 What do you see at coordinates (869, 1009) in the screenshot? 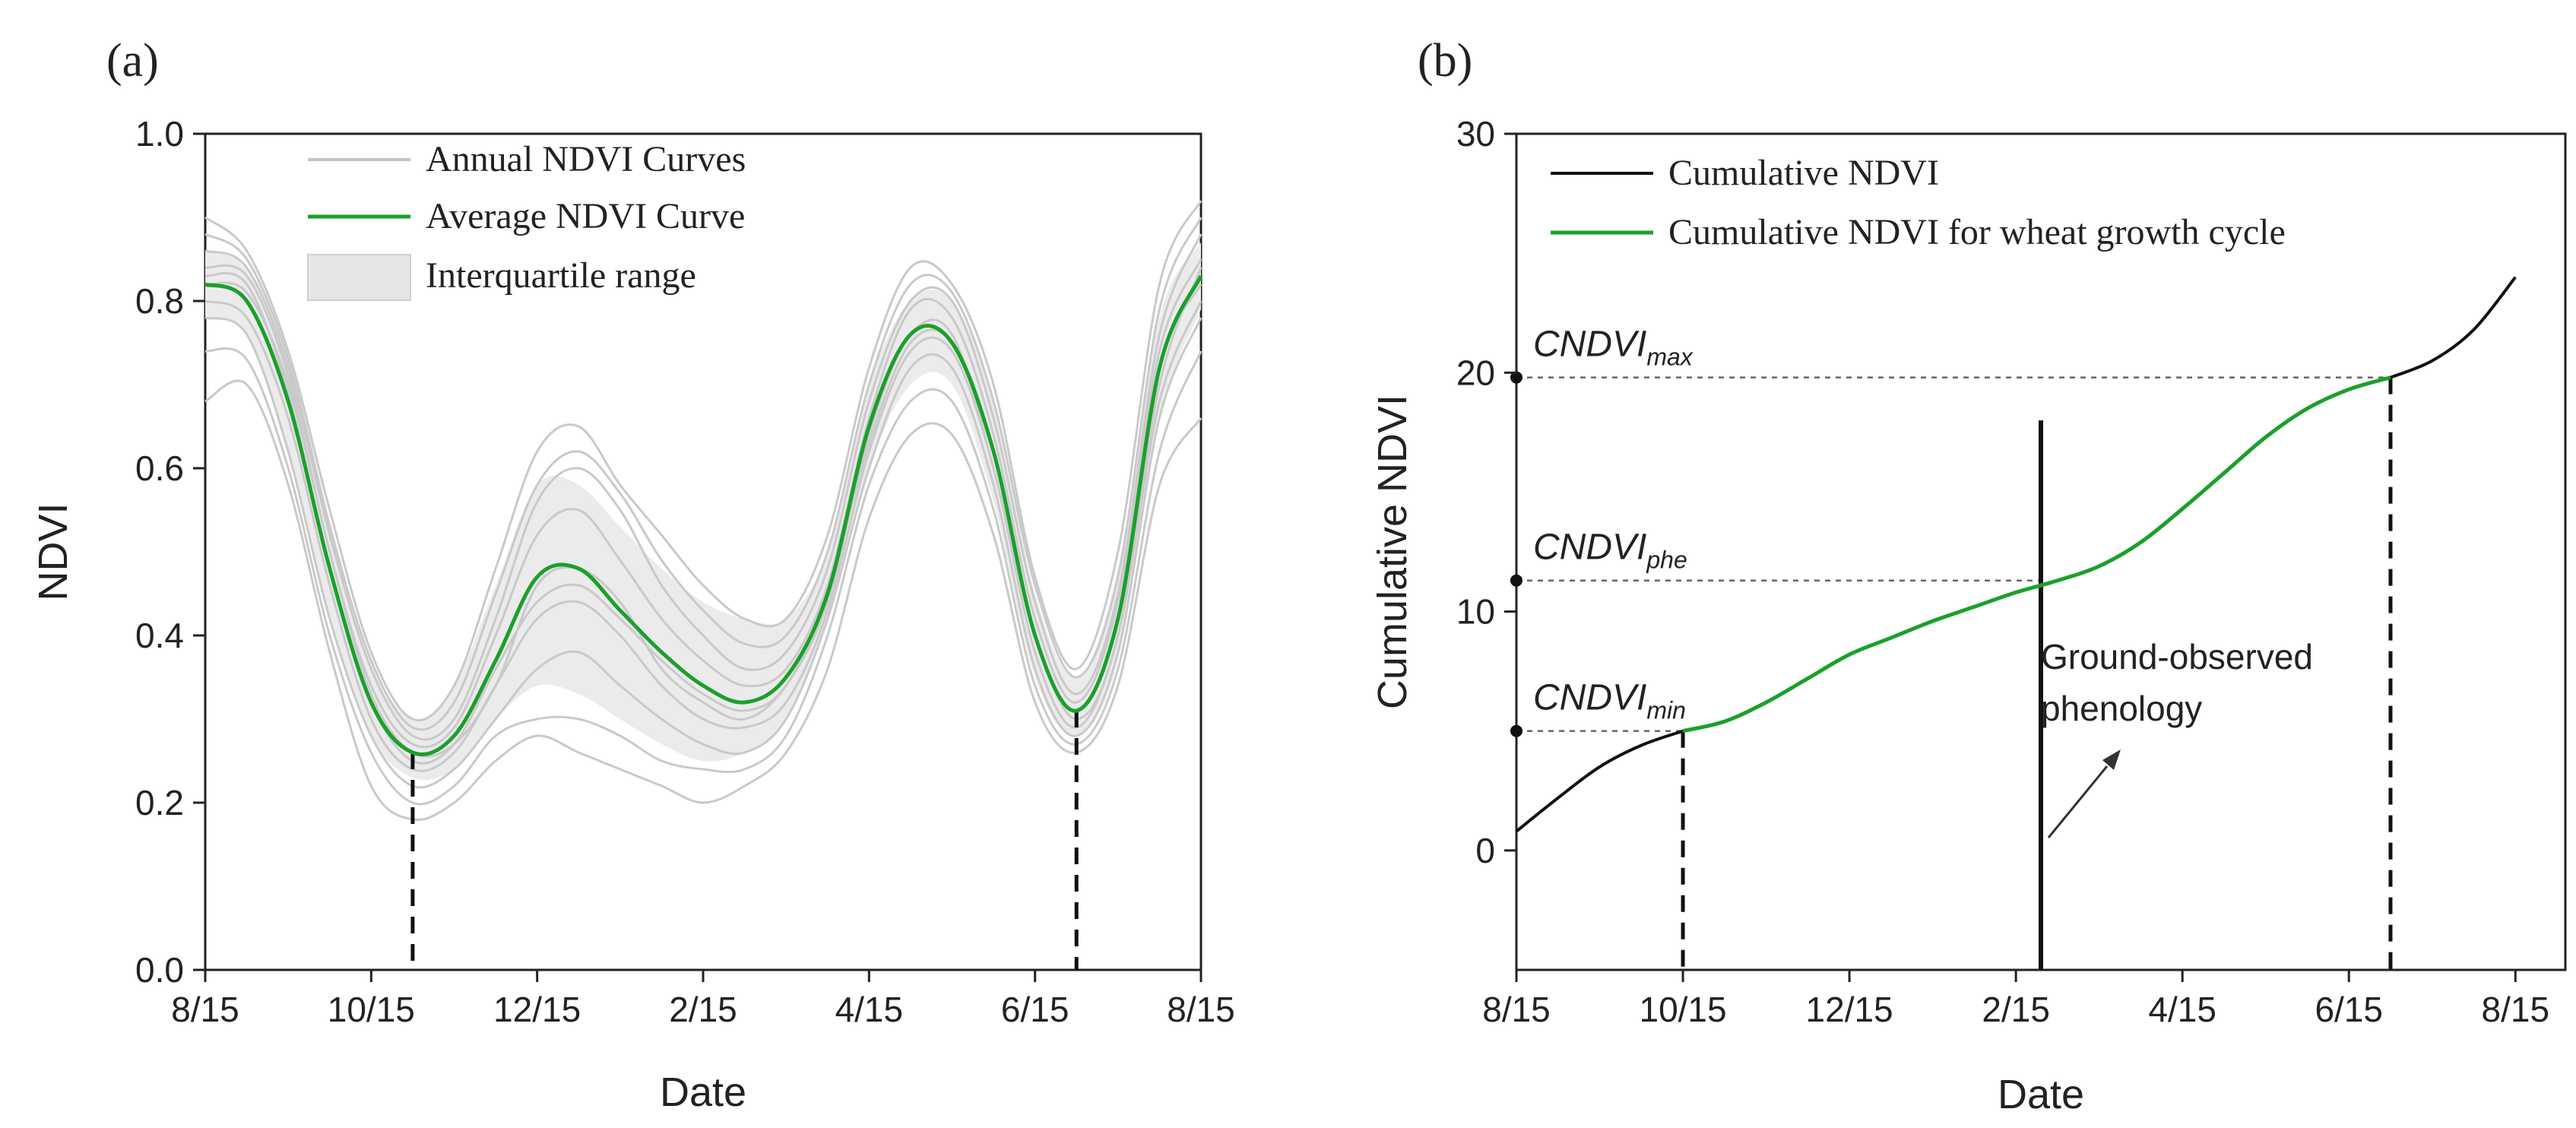
I see `a-x-tick-label-4: 4/15` at bounding box center [869, 1009].